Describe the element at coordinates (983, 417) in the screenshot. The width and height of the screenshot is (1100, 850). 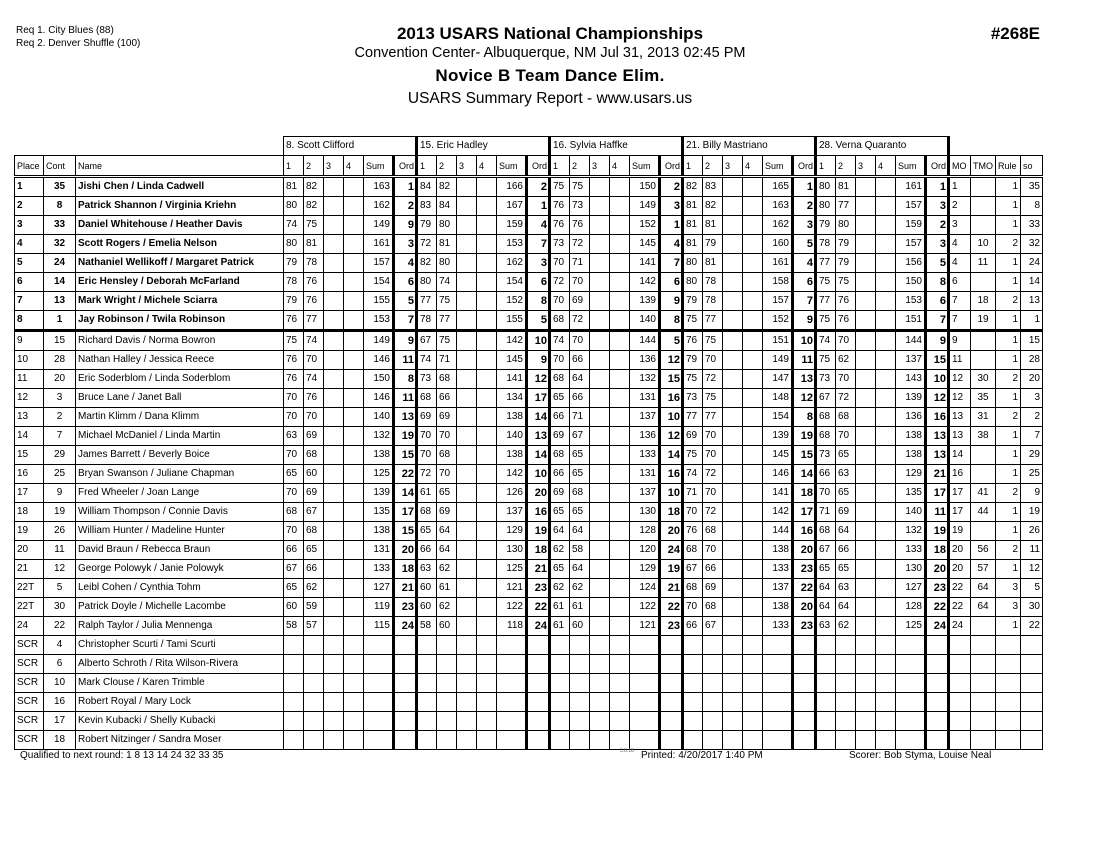
I see `total-majority-ordinal: 31` at that location.